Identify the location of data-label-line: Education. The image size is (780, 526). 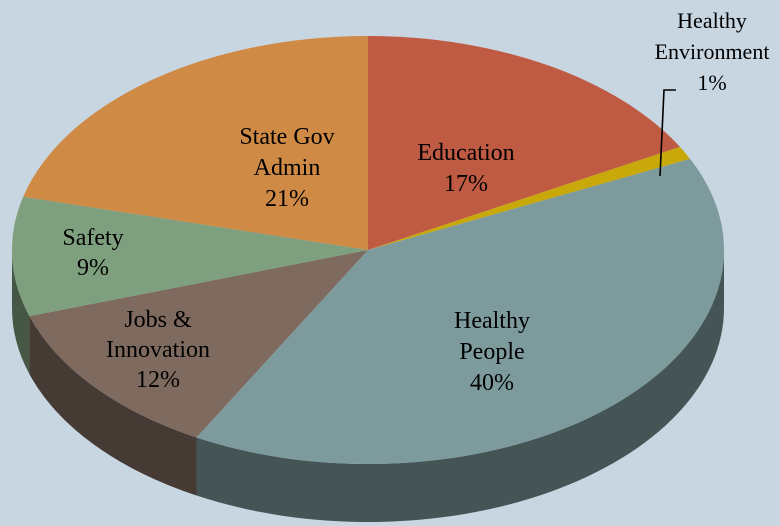
(465, 153).